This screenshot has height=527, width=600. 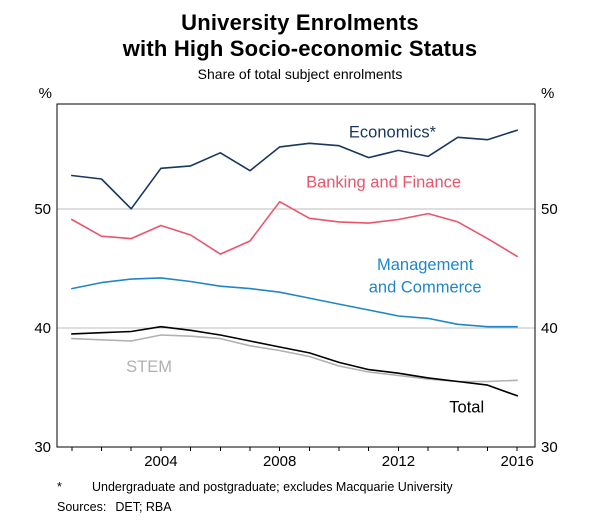 I want to click on x-tick-label-2004: 2004, so click(x=160, y=461).